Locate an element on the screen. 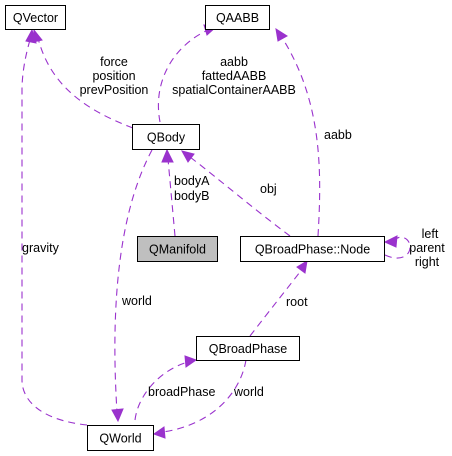  edge-node-self: left parent right is located at coordinates (414, 248).